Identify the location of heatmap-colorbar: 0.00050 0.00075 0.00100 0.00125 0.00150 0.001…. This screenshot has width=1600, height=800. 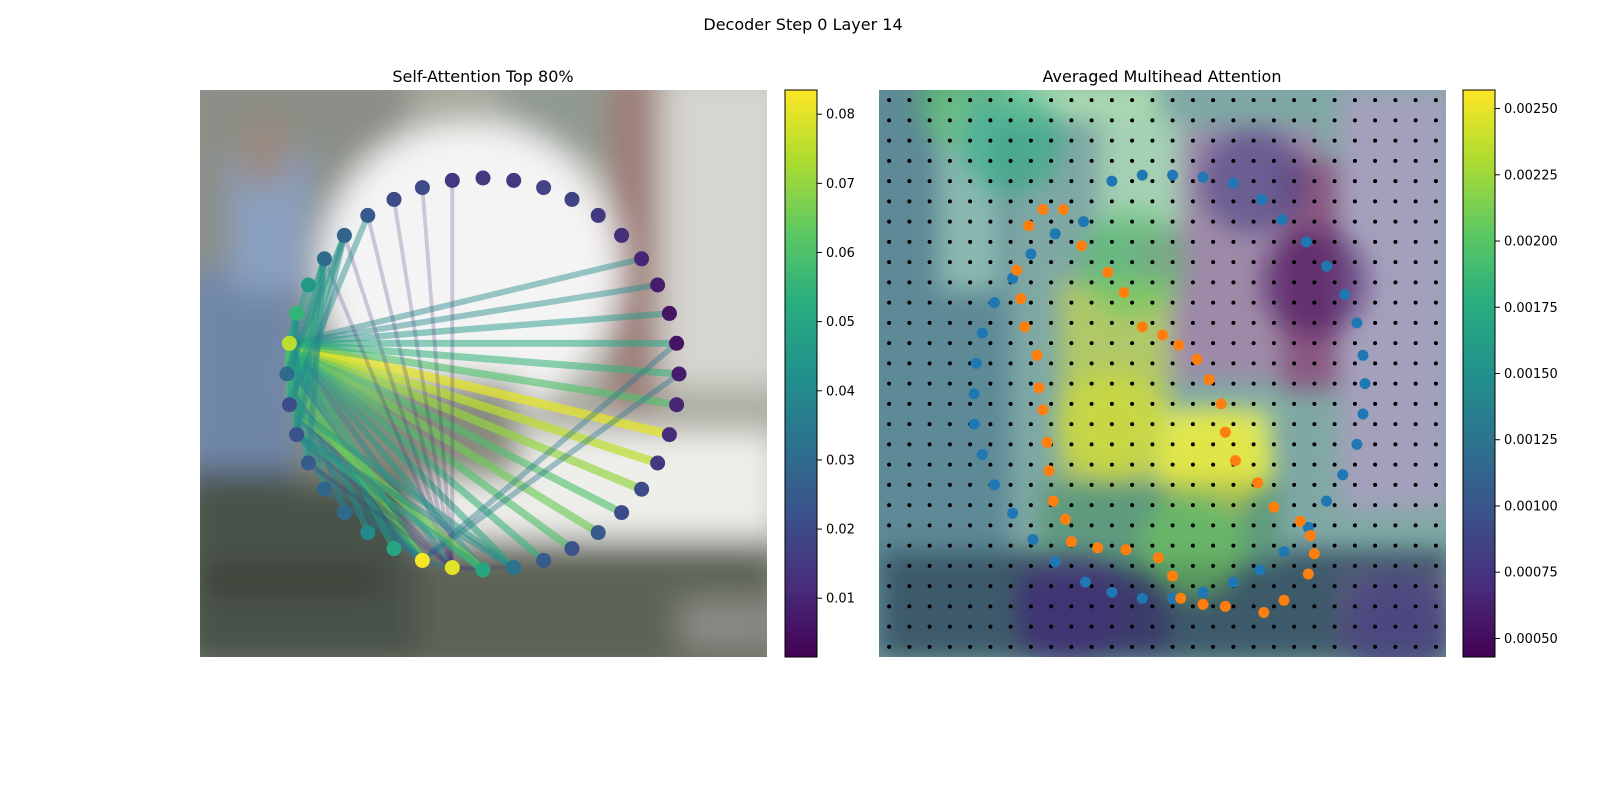
(1510, 373).